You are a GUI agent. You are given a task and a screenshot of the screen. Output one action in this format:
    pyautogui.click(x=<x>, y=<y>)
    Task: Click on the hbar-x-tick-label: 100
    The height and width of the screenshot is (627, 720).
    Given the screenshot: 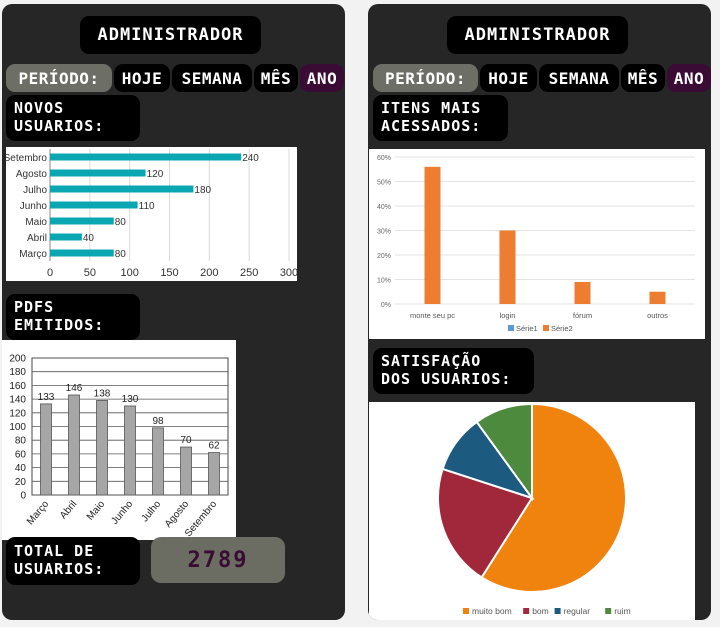 What is the action you would take?
    pyautogui.click(x=129, y=273)
    